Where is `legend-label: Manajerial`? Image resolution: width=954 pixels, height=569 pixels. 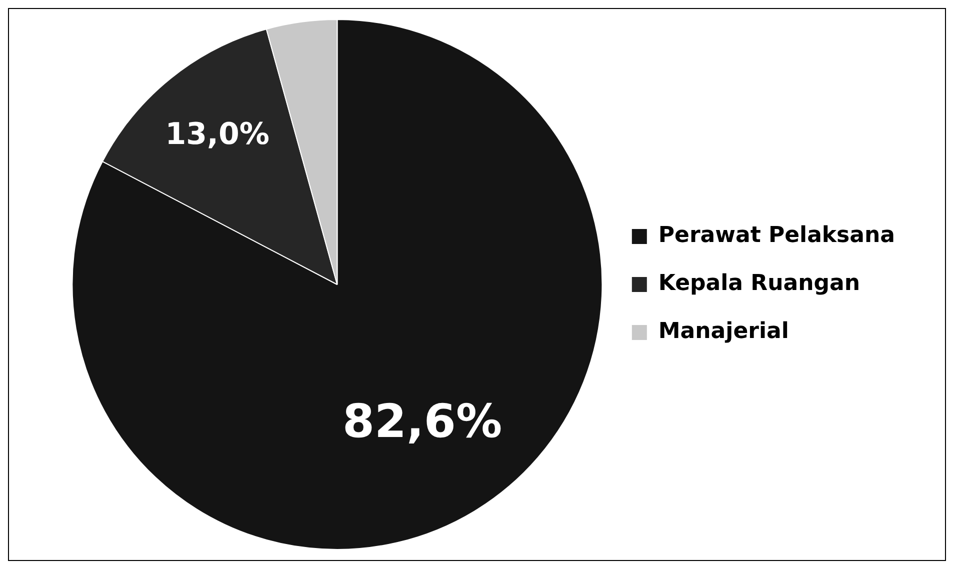
legend-label: Manajerial is located at coordinates (723, 331).